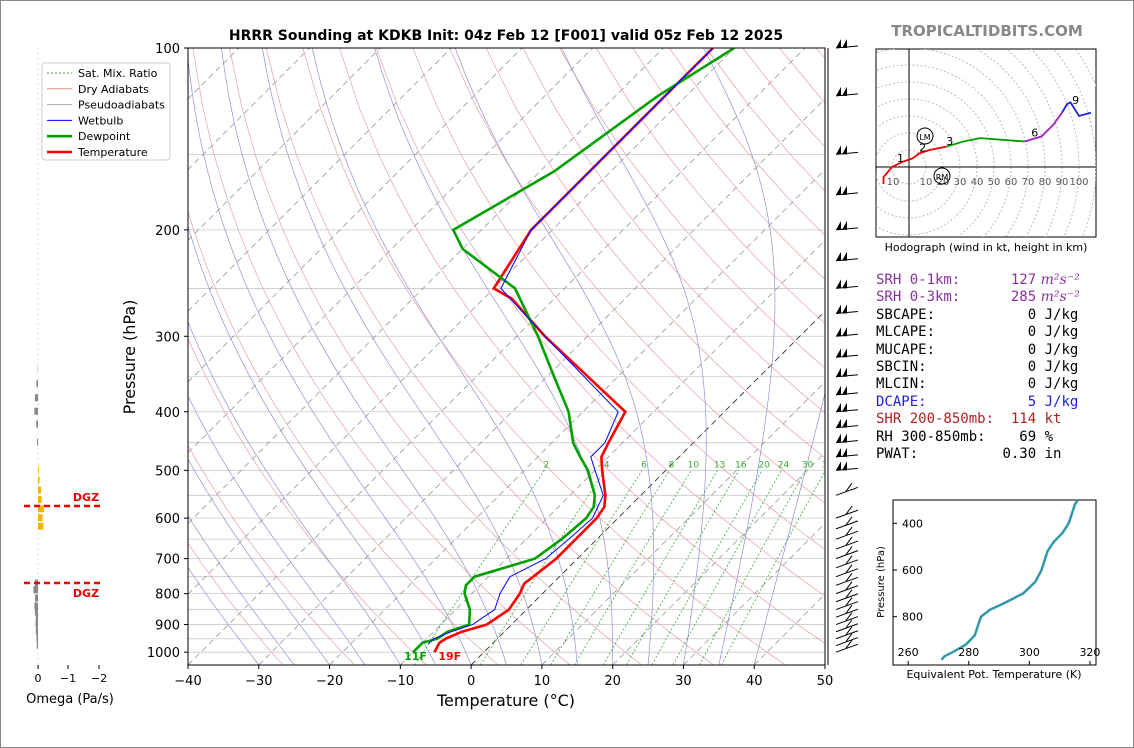  Describe the element at coordinates (978, 419) in the screenshot. I see `param-row: SHR 200-850mb: 114 kt` at that location.